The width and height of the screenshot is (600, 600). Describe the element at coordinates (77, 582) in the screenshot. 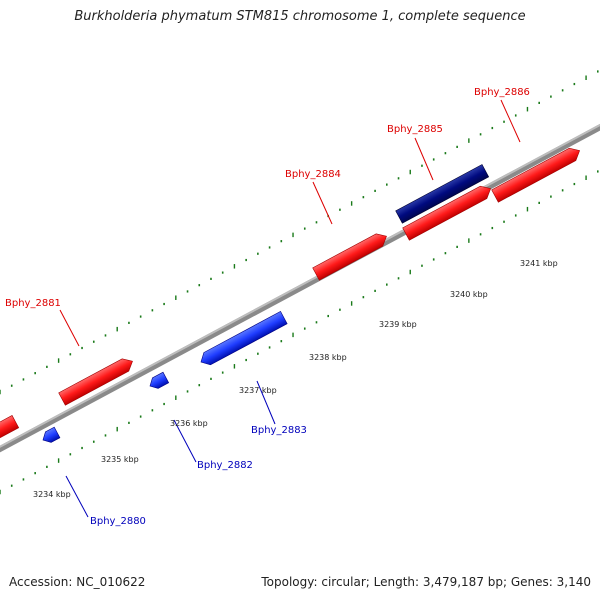

I see `accession-text: Accession: NC_010622` at that location.